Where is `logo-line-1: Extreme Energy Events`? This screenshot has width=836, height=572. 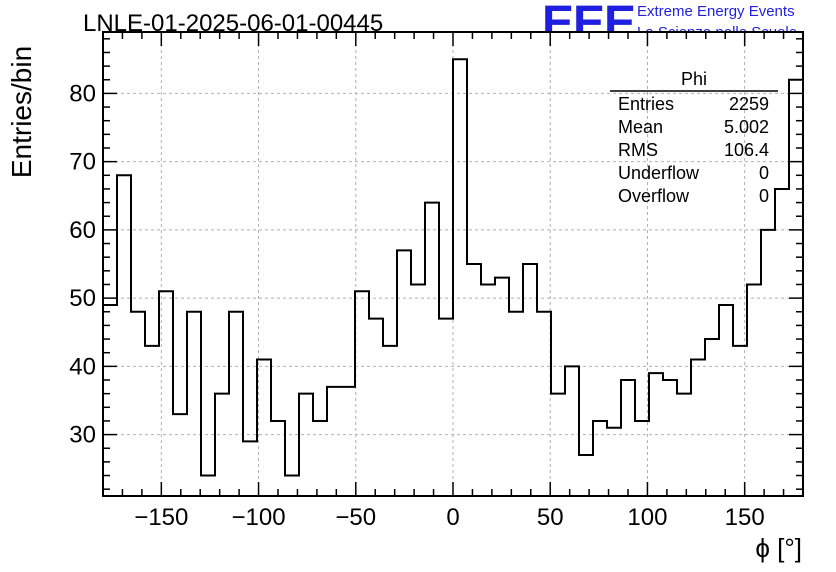
logo-line-1: Extreme Energy Events is located at coordinates (716, 11).